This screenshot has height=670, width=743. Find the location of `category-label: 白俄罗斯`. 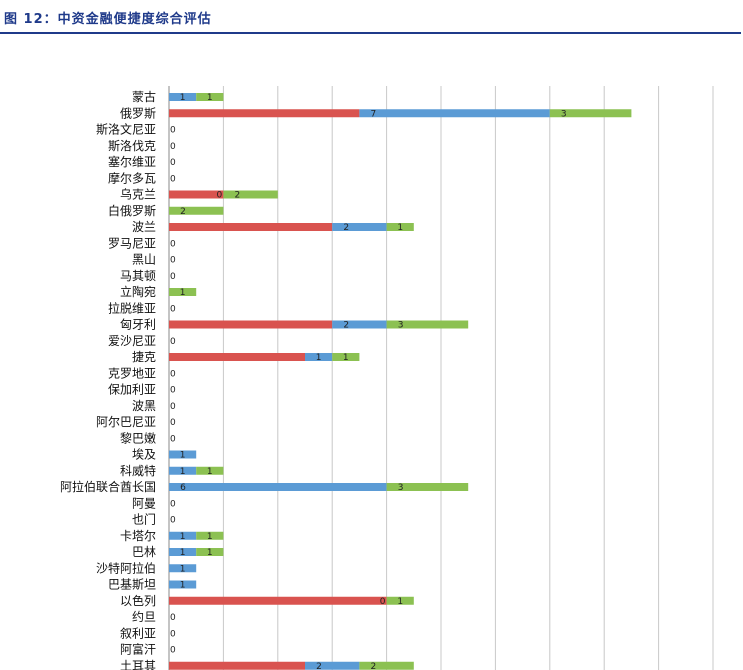

category-label: 白俄罗斯 is located at coordinates (132, 210).